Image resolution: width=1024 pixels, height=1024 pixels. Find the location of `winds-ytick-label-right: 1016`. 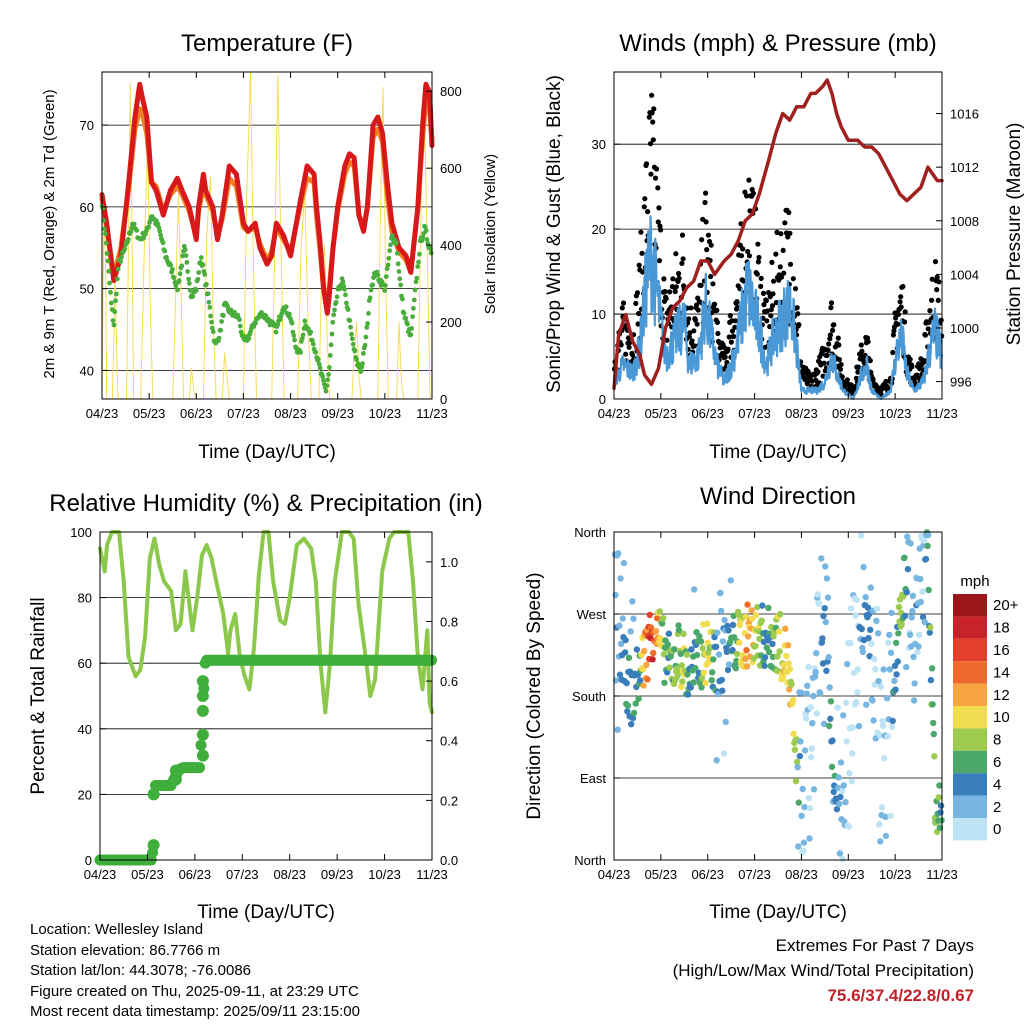

winds-ytick-label-right: 1016 is located at coordinates (964, 114).